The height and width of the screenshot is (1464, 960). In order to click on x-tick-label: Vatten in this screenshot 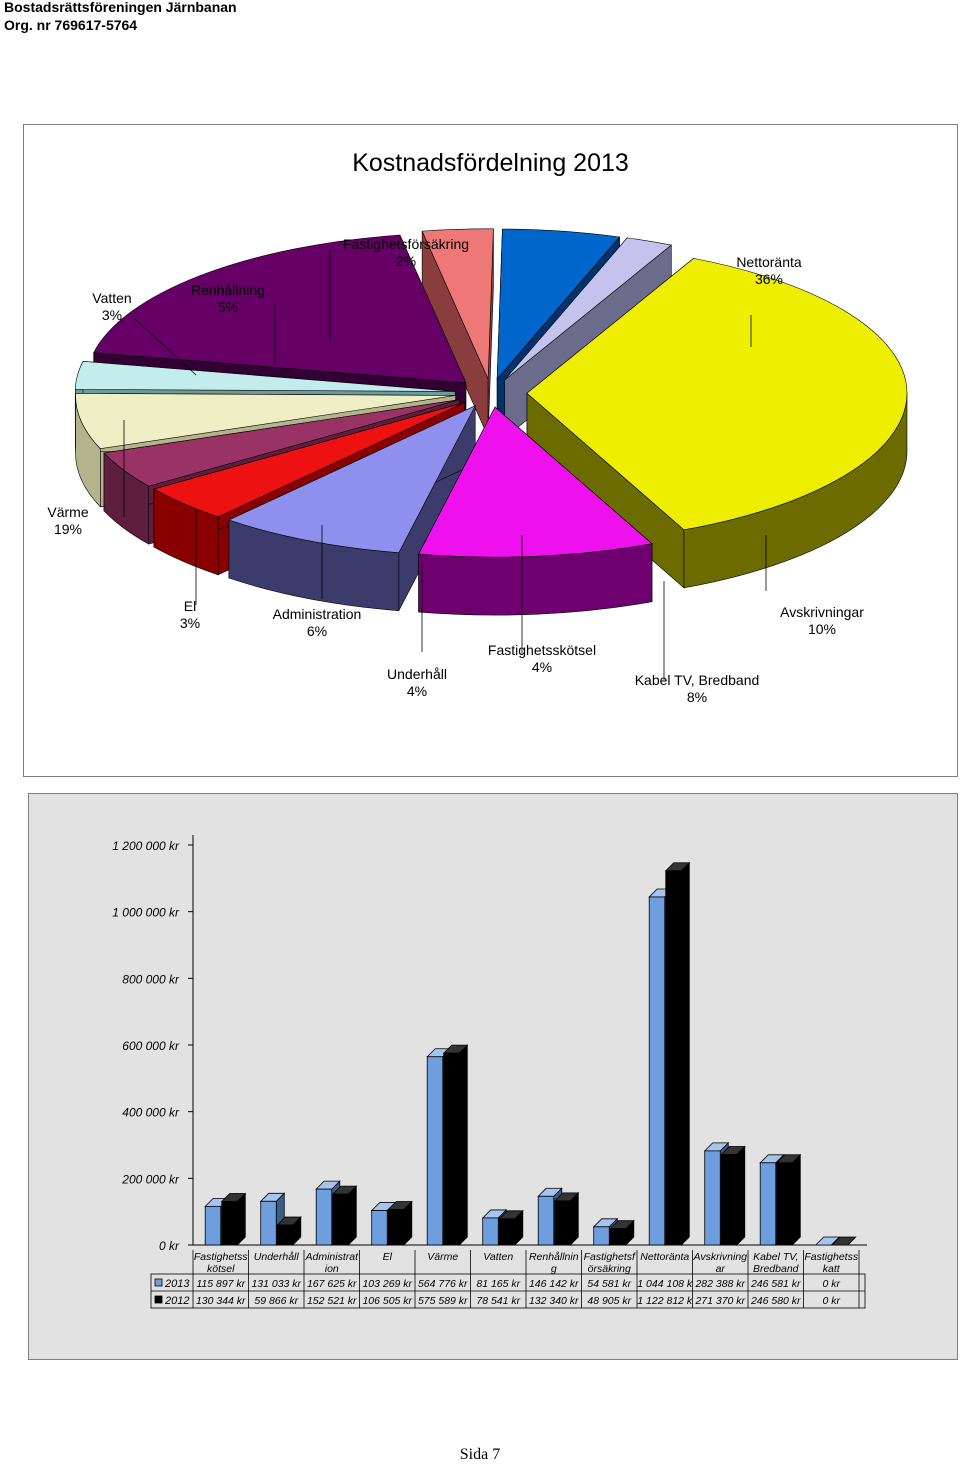, I will do `click(498, 1257)`.